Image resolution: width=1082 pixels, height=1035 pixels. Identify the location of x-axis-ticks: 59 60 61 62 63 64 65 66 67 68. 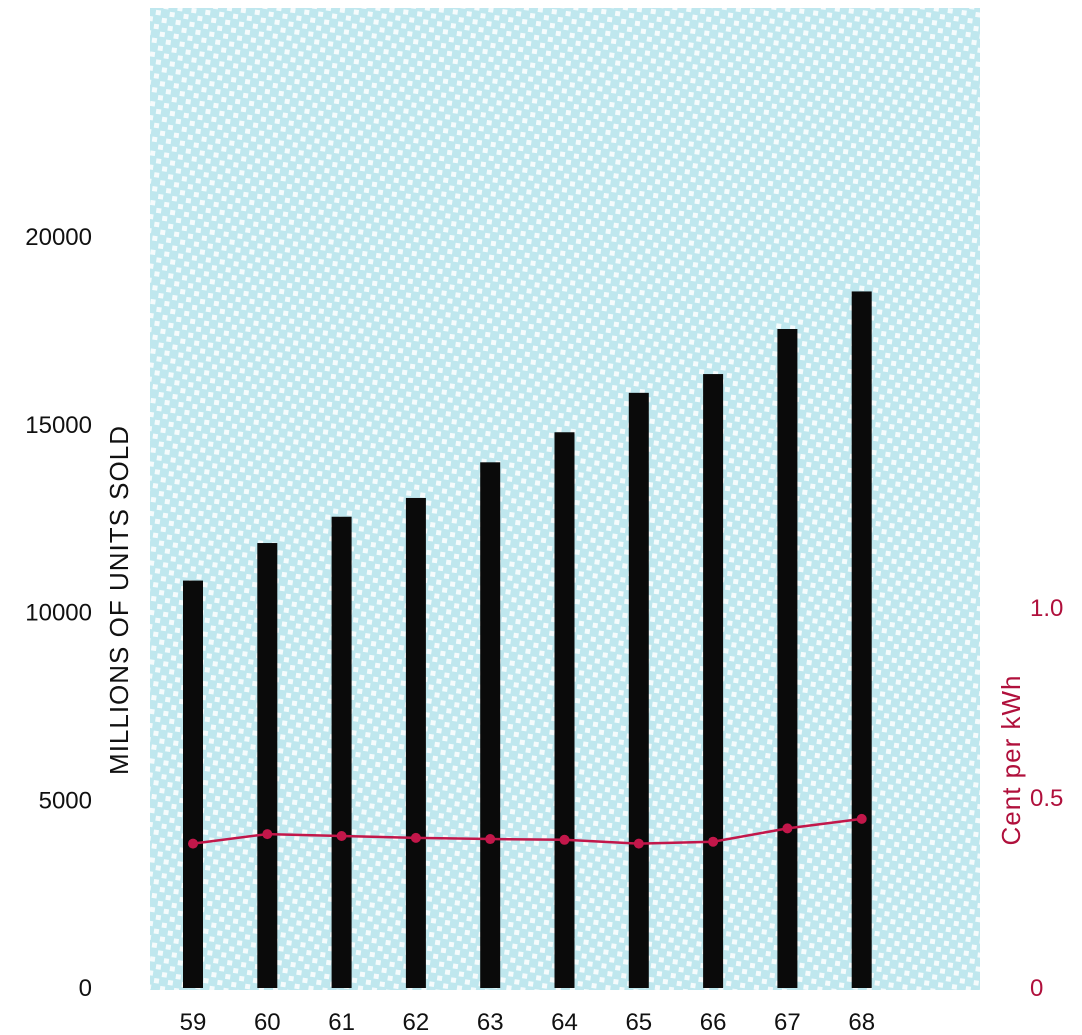
(527, 1022).